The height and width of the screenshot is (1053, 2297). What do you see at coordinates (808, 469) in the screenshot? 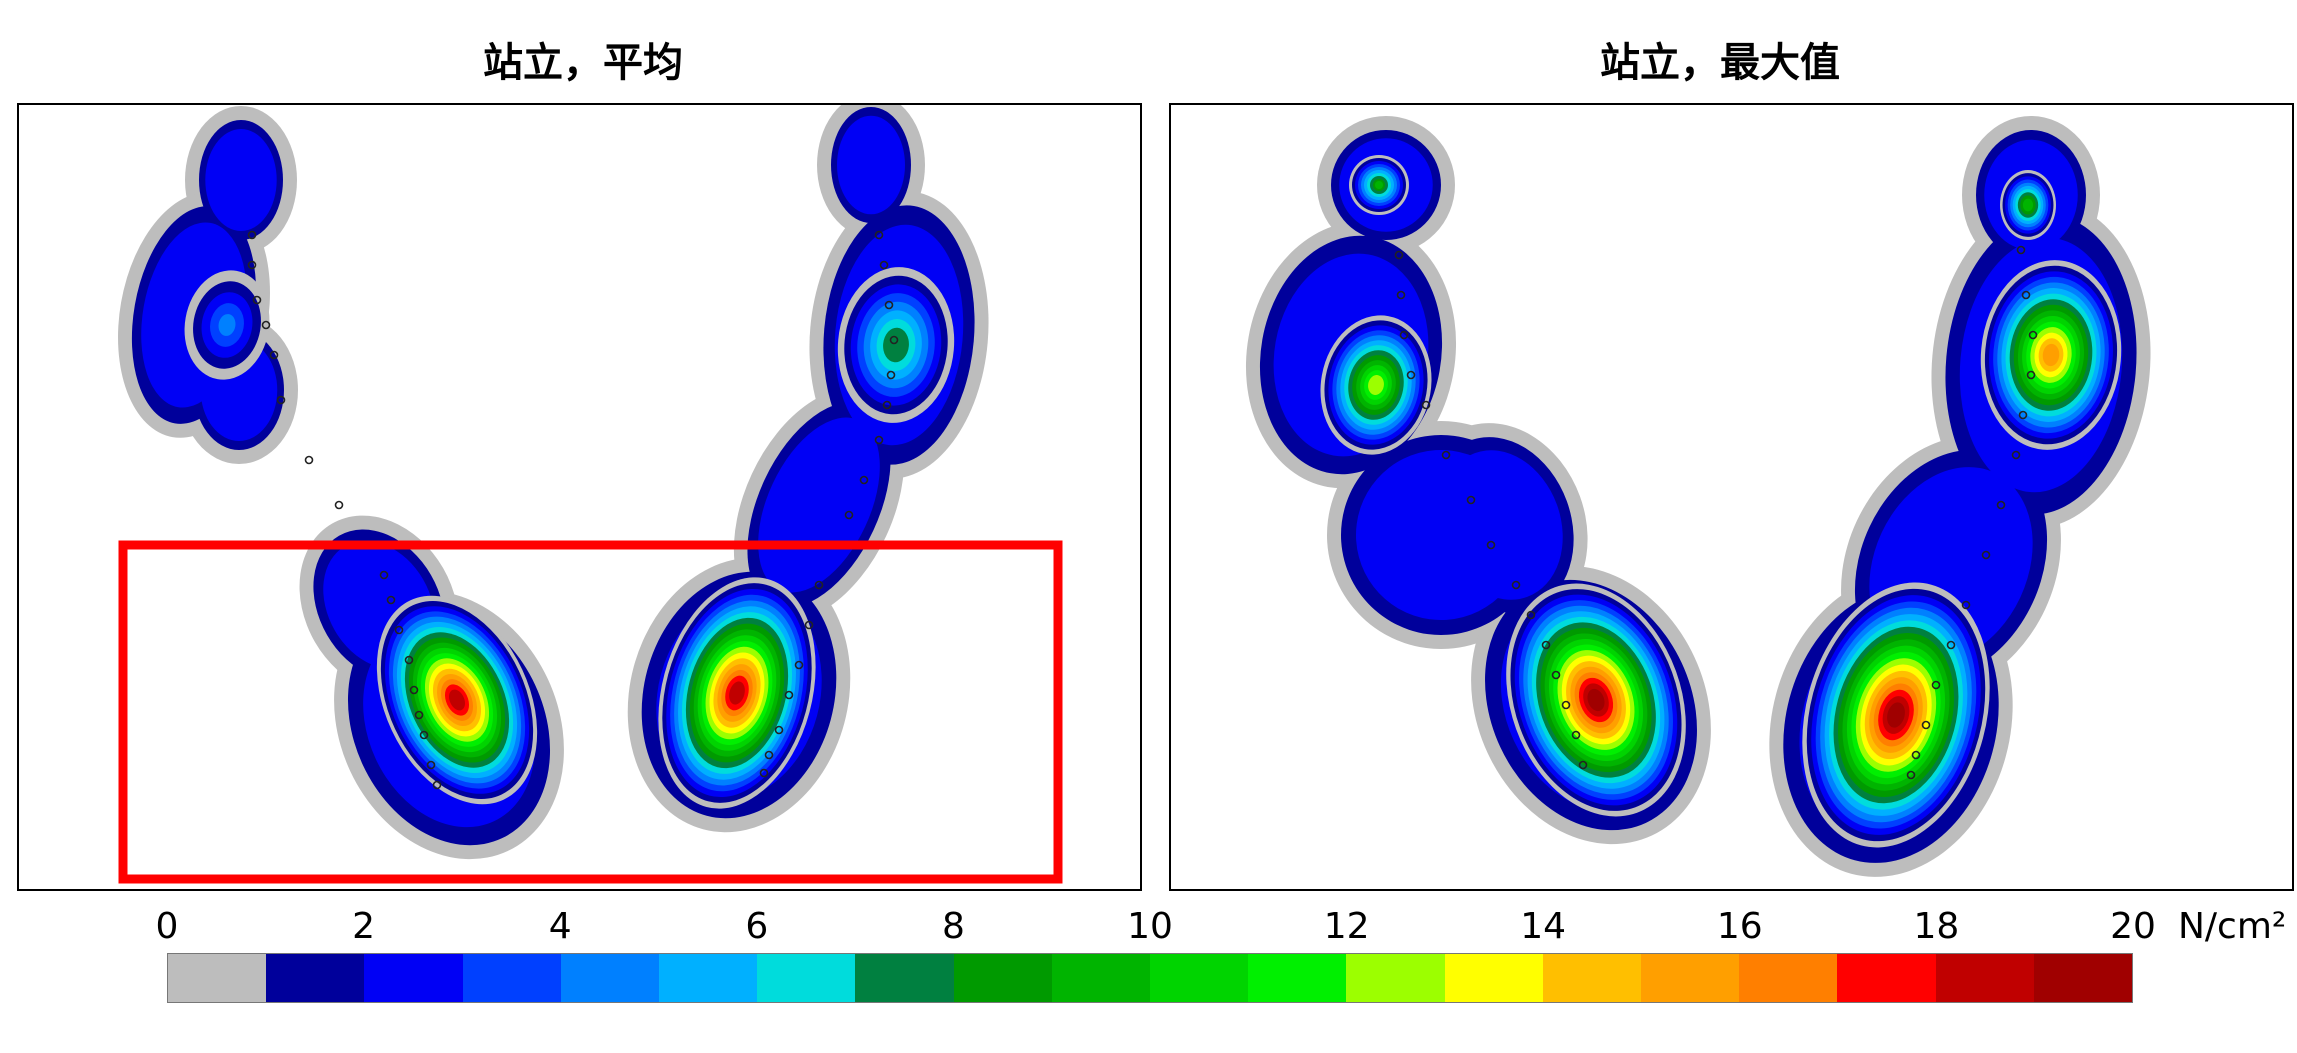
I see `right-foot` at bounding box center [808, 469].